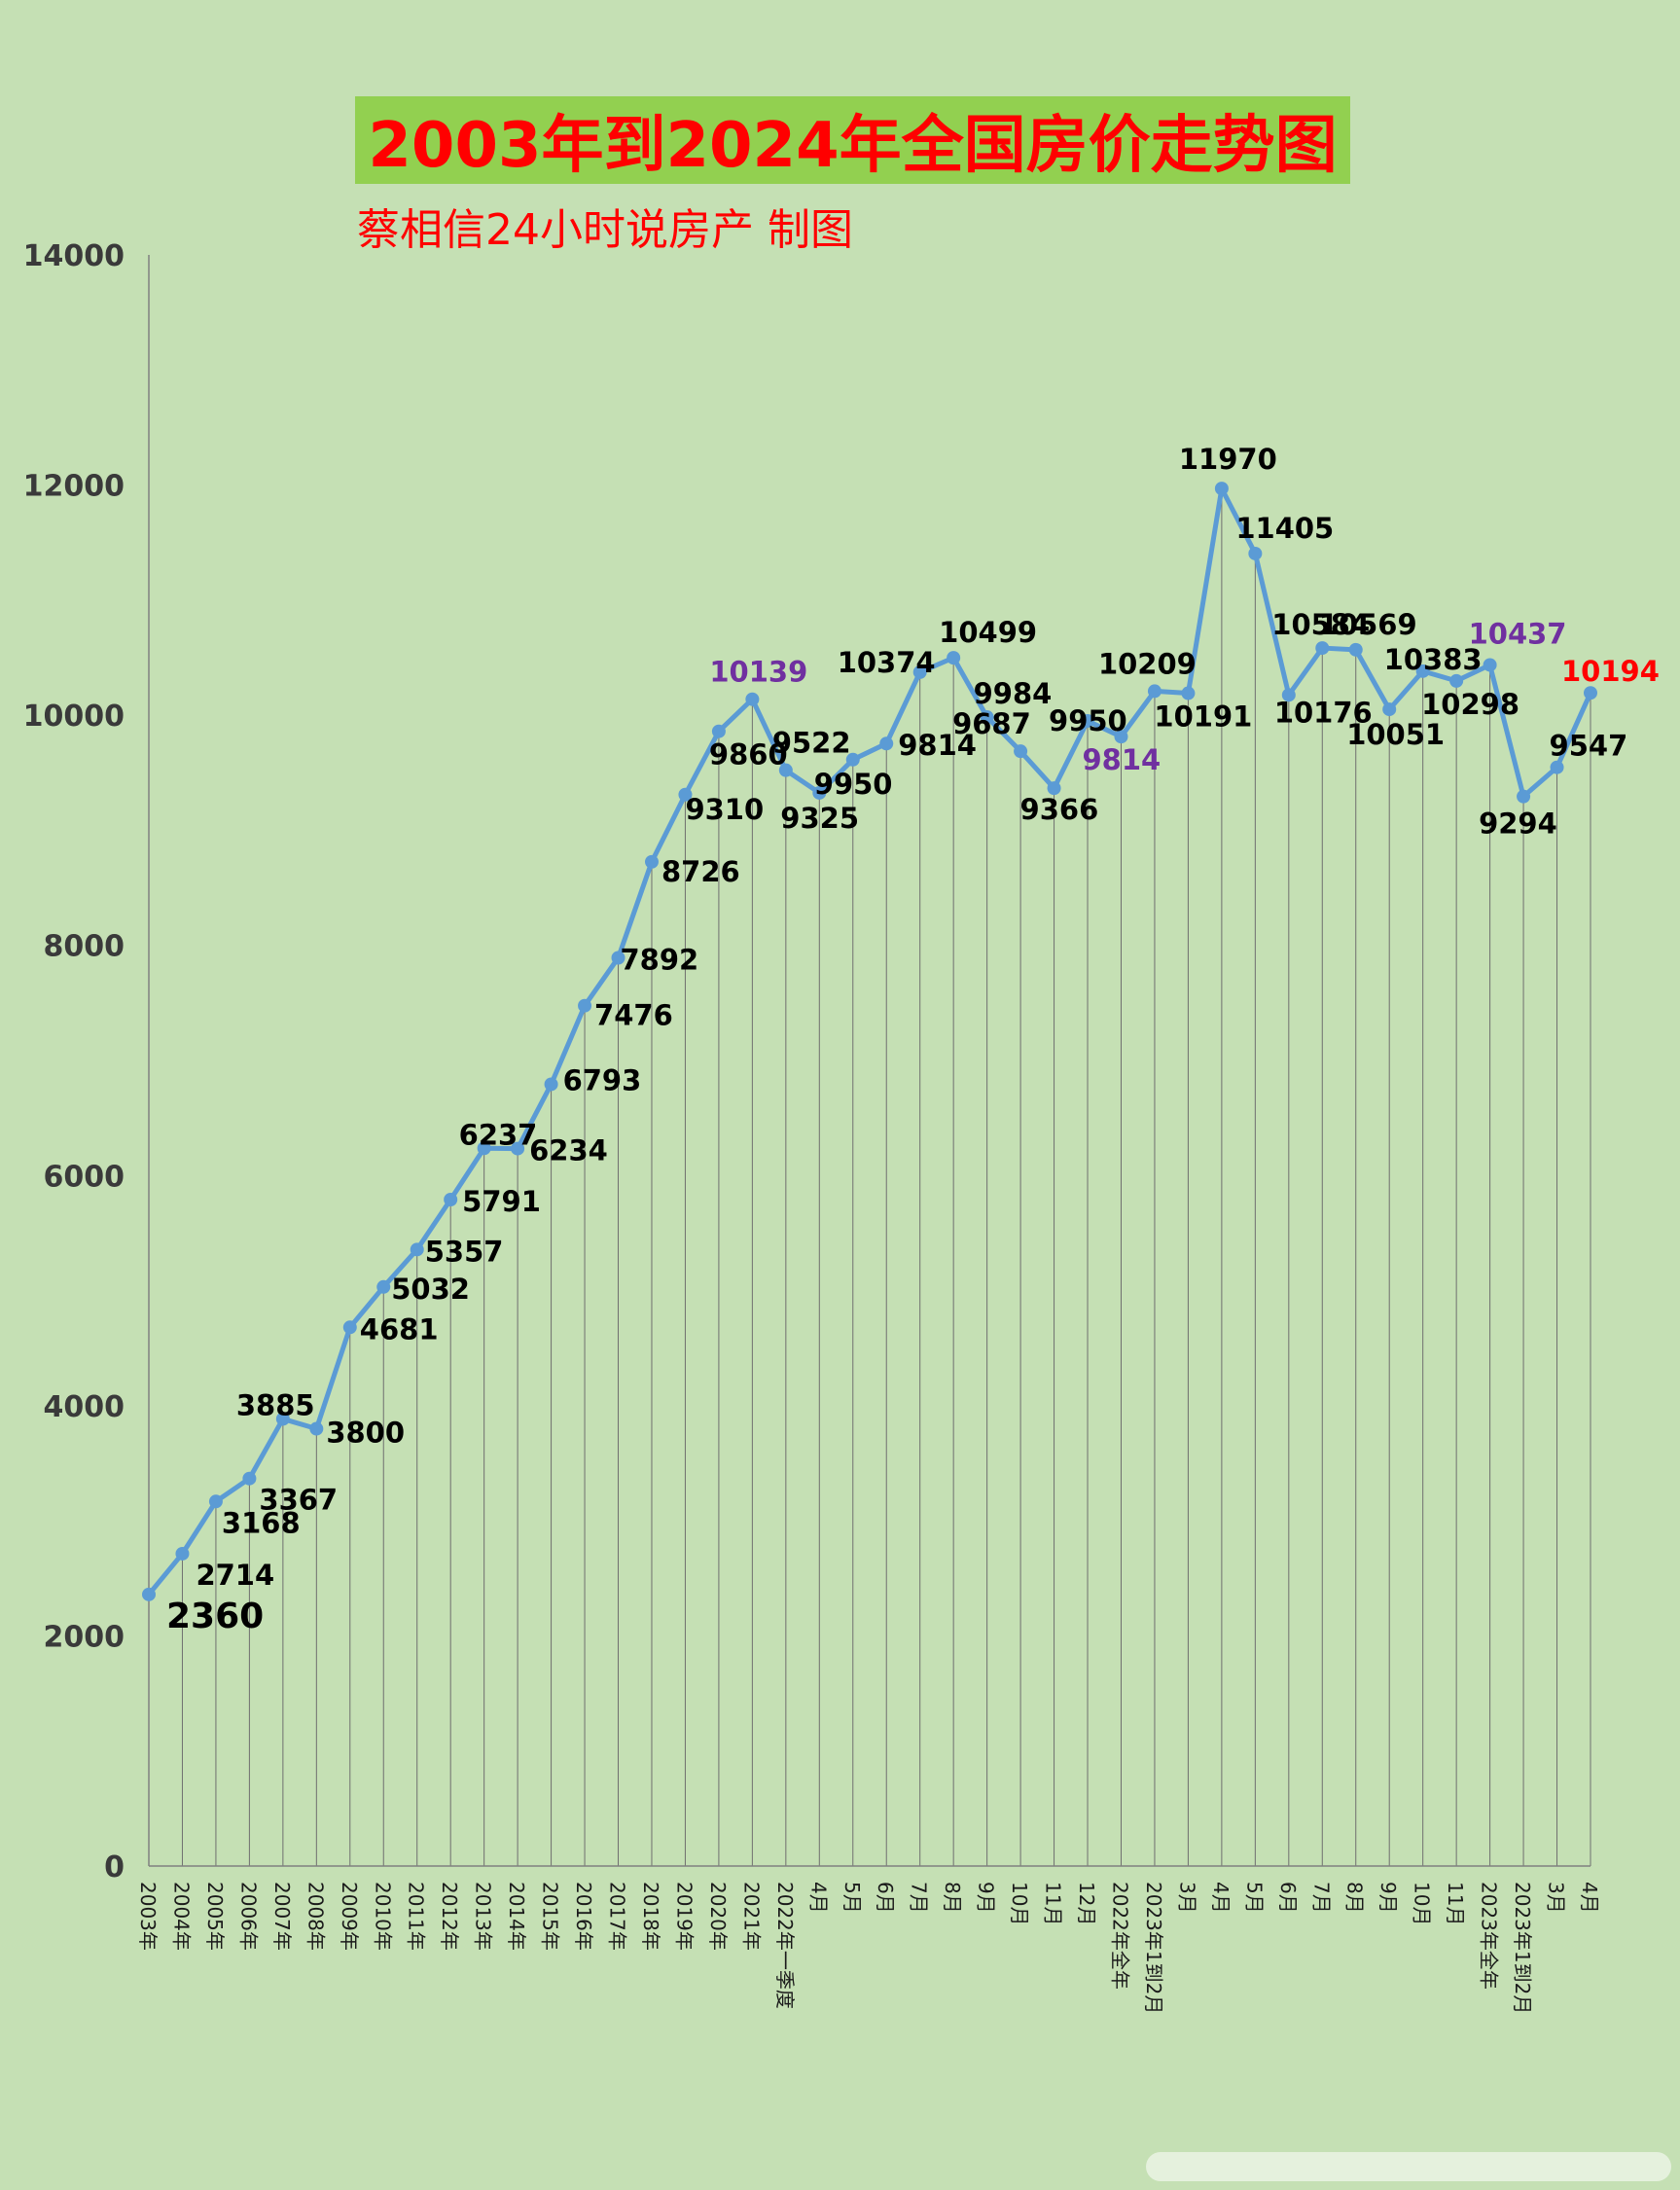  Describe the element at coordinates (1228, 459) in the screenshot. I see `data-label: 11970` at that location.